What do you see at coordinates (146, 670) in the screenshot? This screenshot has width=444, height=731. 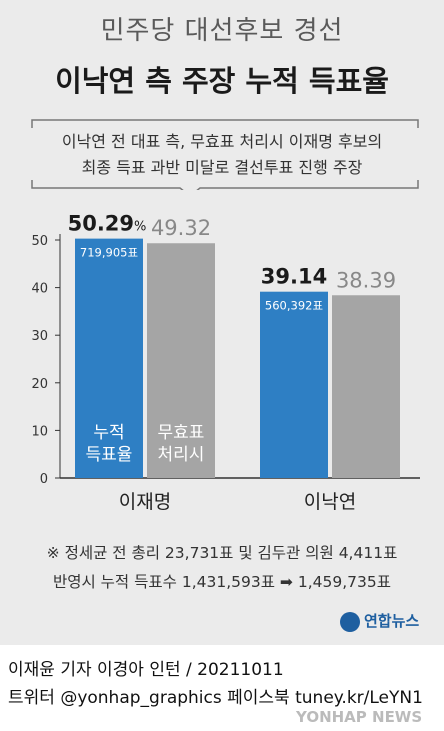 I see `credit-line: 이재윤 기자 이경아 인턴 / 20211011` at bounding box center [146, 670].